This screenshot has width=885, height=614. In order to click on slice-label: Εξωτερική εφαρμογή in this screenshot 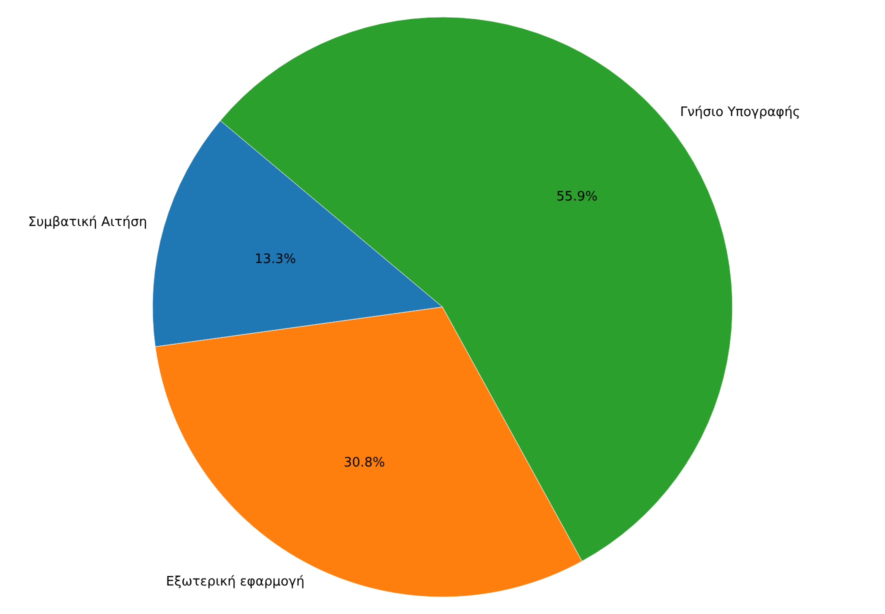, I will do `click(235, 582)`.